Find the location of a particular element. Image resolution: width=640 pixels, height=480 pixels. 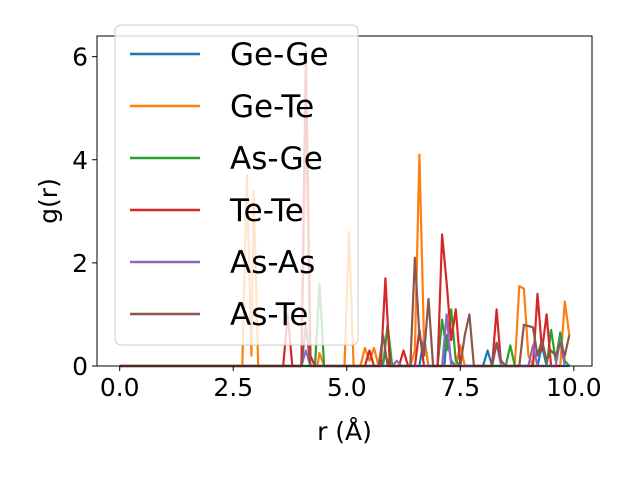

x-tick-label: 10.0 is located at coordinates (574, 387).